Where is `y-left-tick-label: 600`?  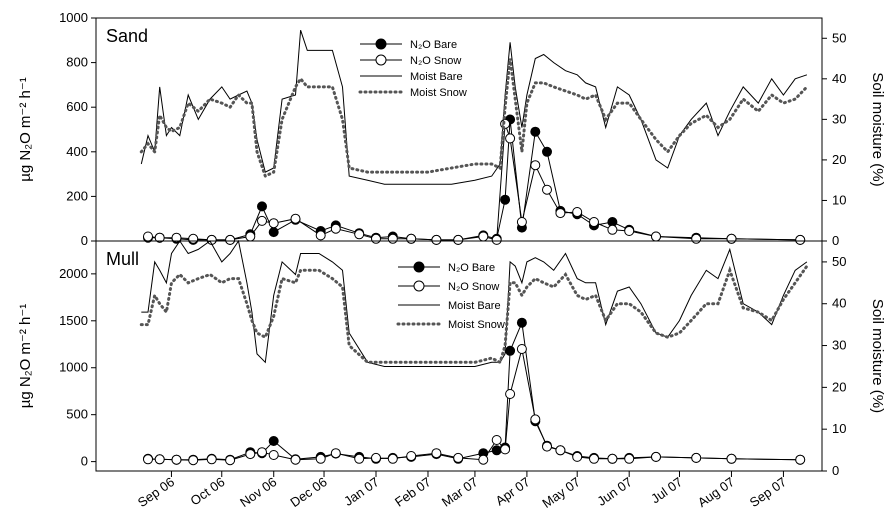
y-left-tick-label: 600 is located at coordinates (77, 106).